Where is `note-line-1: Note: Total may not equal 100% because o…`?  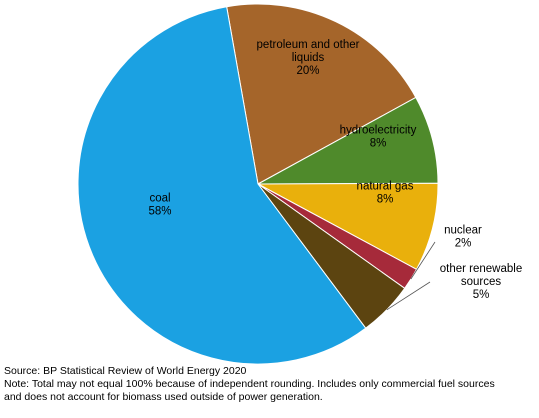 note-line-1: Note: Total may not equal 100% because o… is located at coordinates (249, 384).